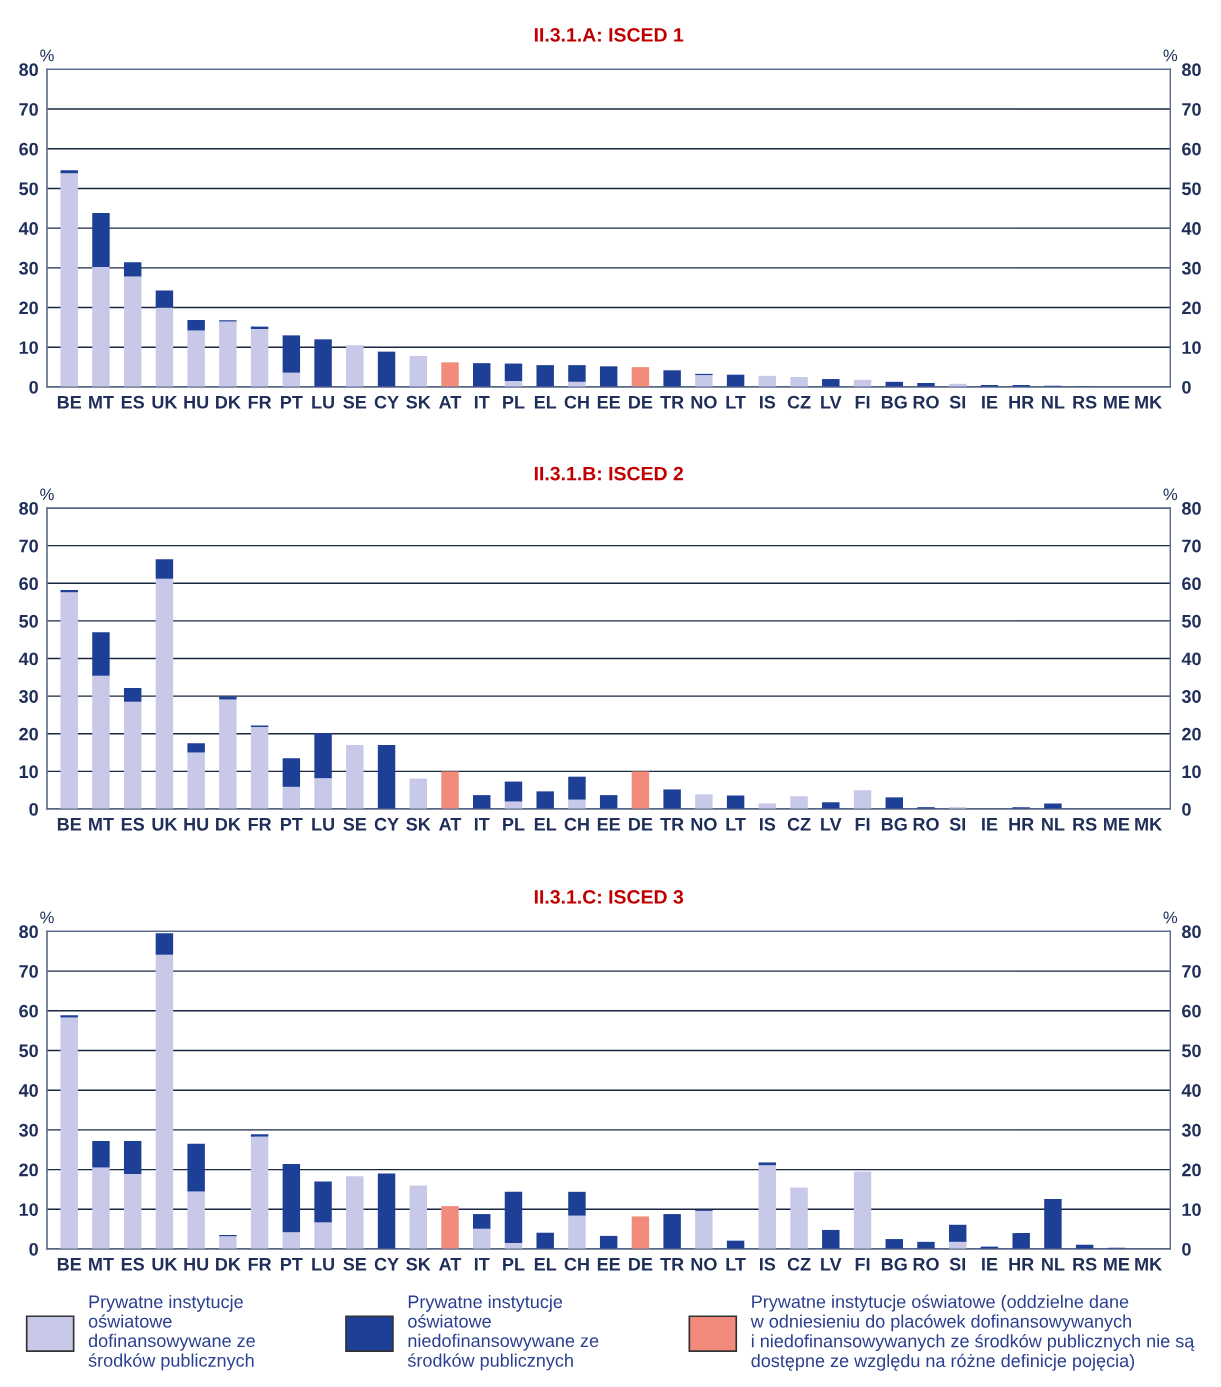  What do you see at coordinates (957, 402) in the screenshot?
I see `x-tick-label: SI` at bounding box center [957, 402].